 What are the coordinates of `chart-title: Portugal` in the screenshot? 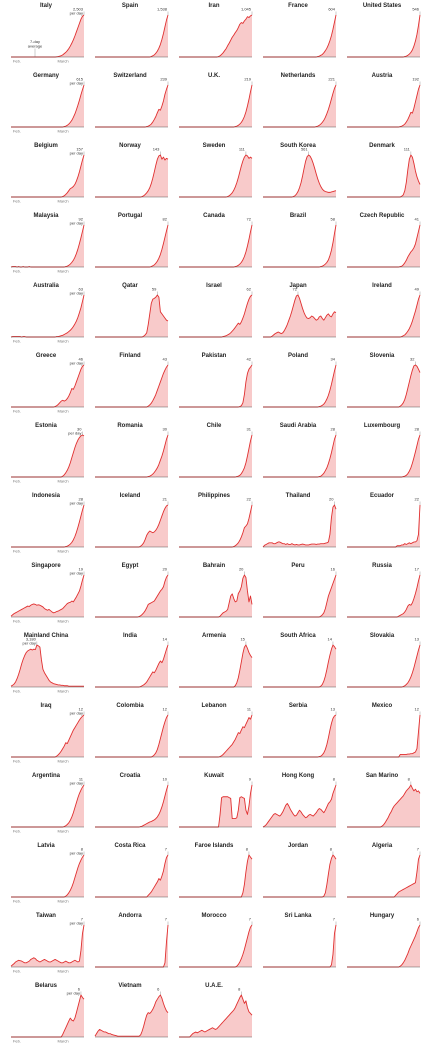 It's located at (130, 216).